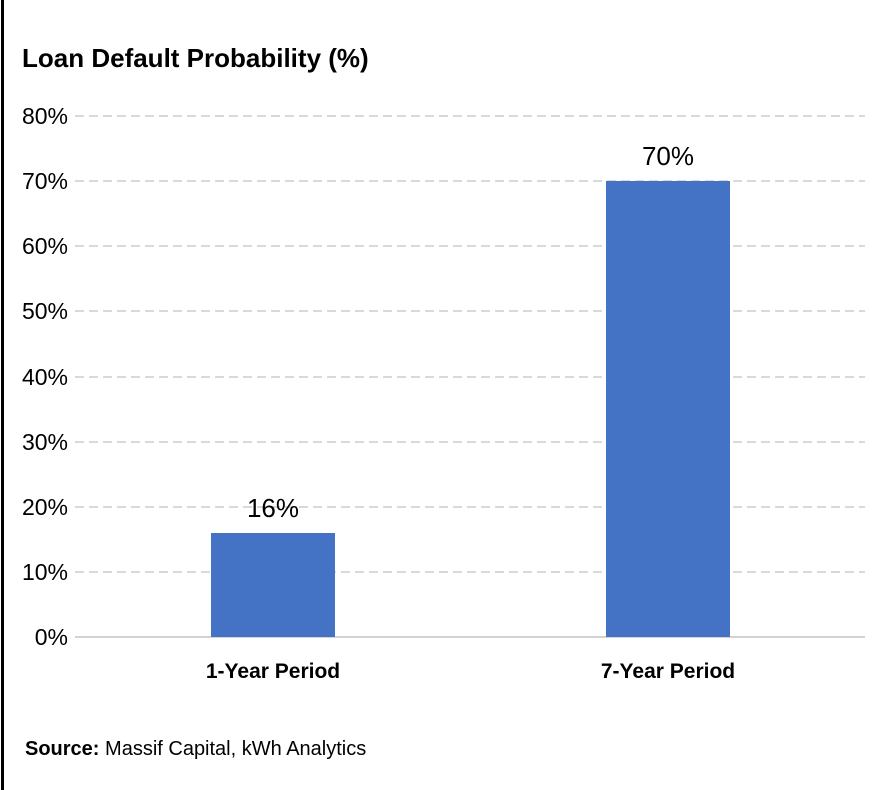 Image resolution: width=875 pixels, height=790 pixels. I want to click on source-caption-label: Source:, so click(62, 749).